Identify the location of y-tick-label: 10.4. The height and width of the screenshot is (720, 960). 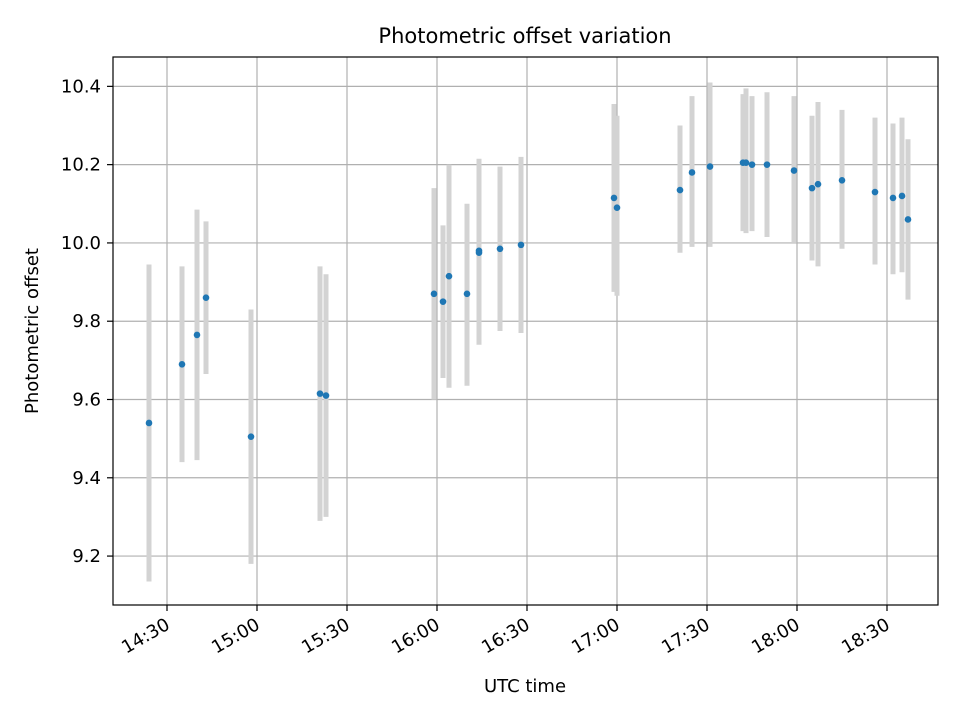
(81, 86).